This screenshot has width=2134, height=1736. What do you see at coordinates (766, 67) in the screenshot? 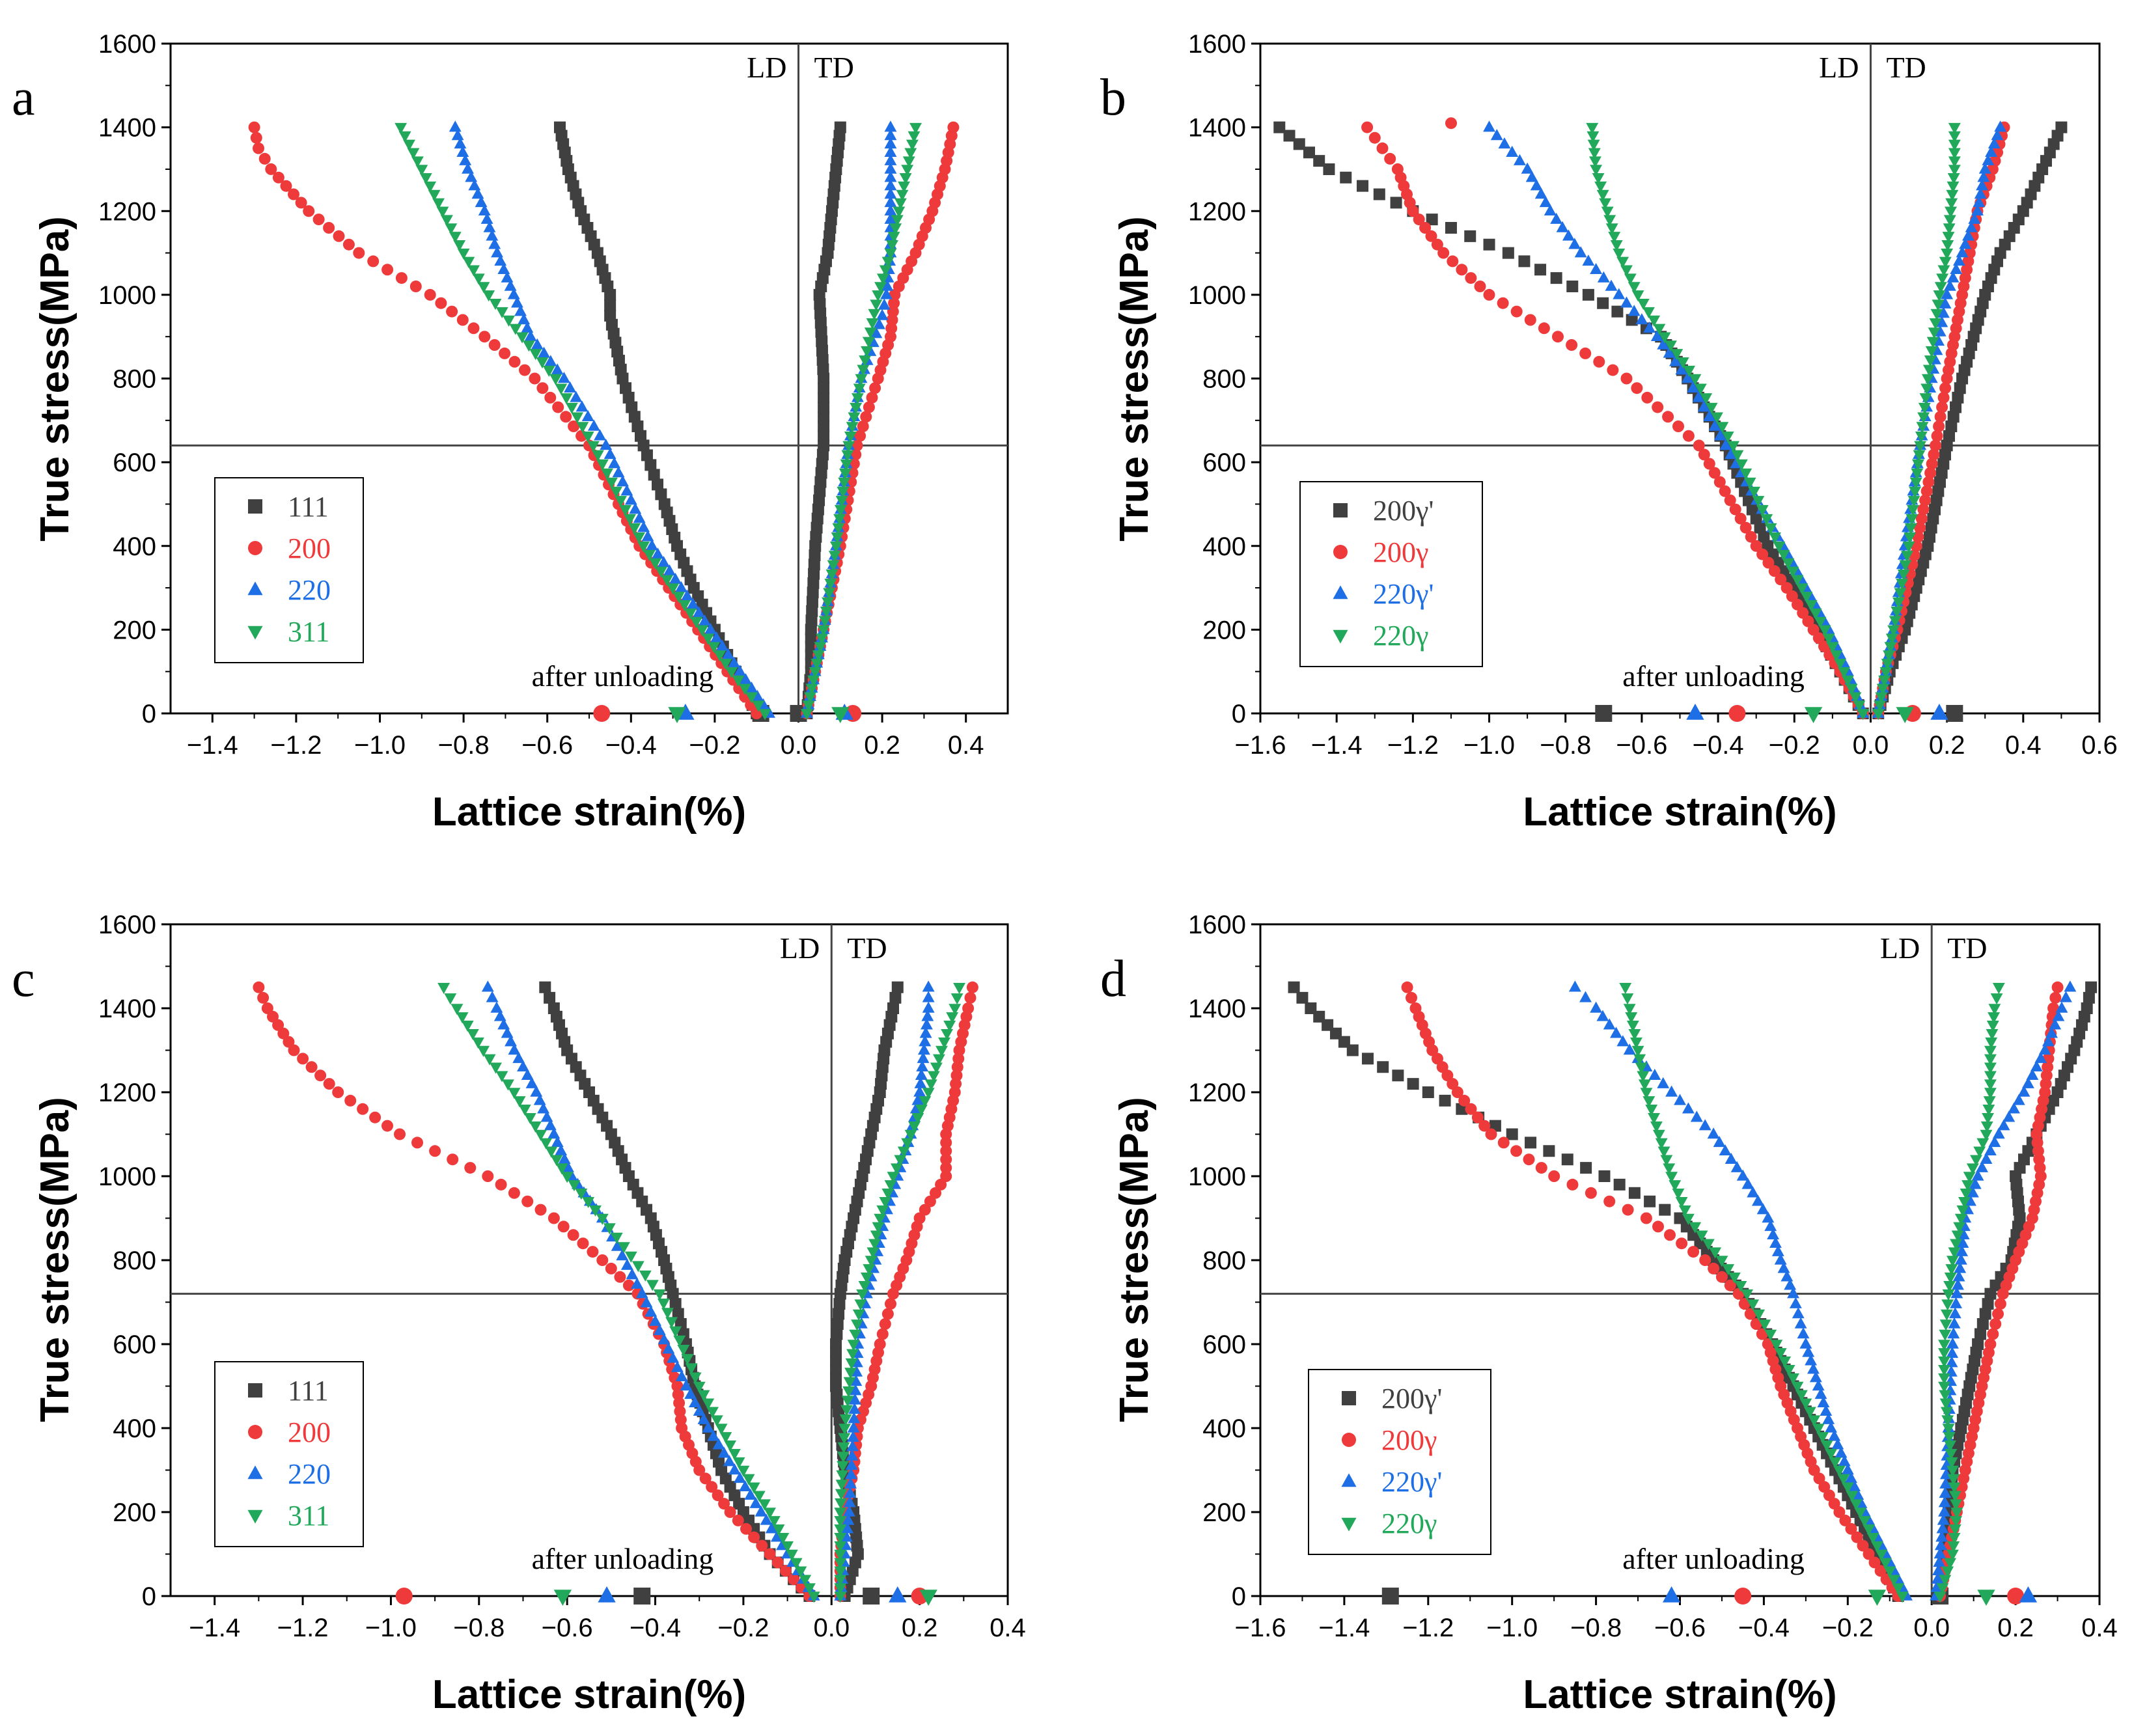
I see `ld-annotation: LD` at bounding box center [766, 67].